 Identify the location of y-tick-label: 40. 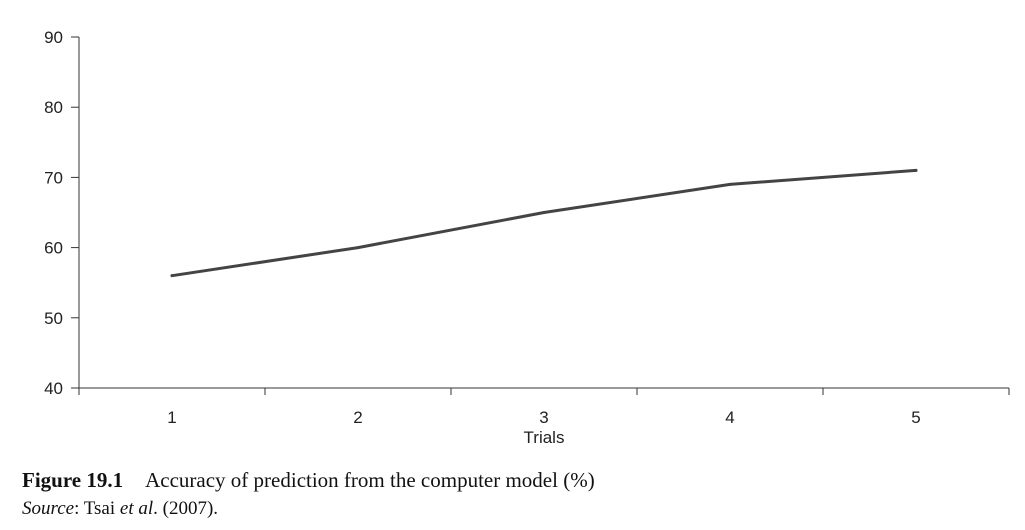
(53, 388).